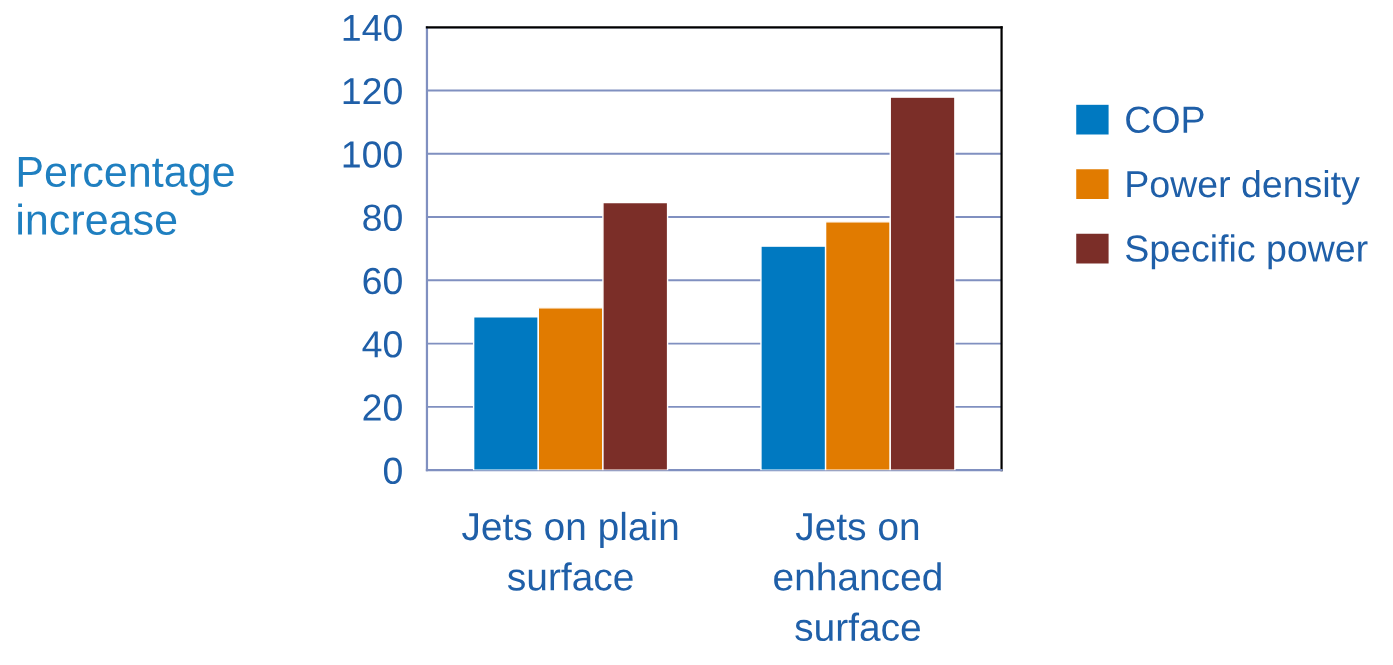  I want to click on y-axis-title: Percentage increase, so click(126, 196).